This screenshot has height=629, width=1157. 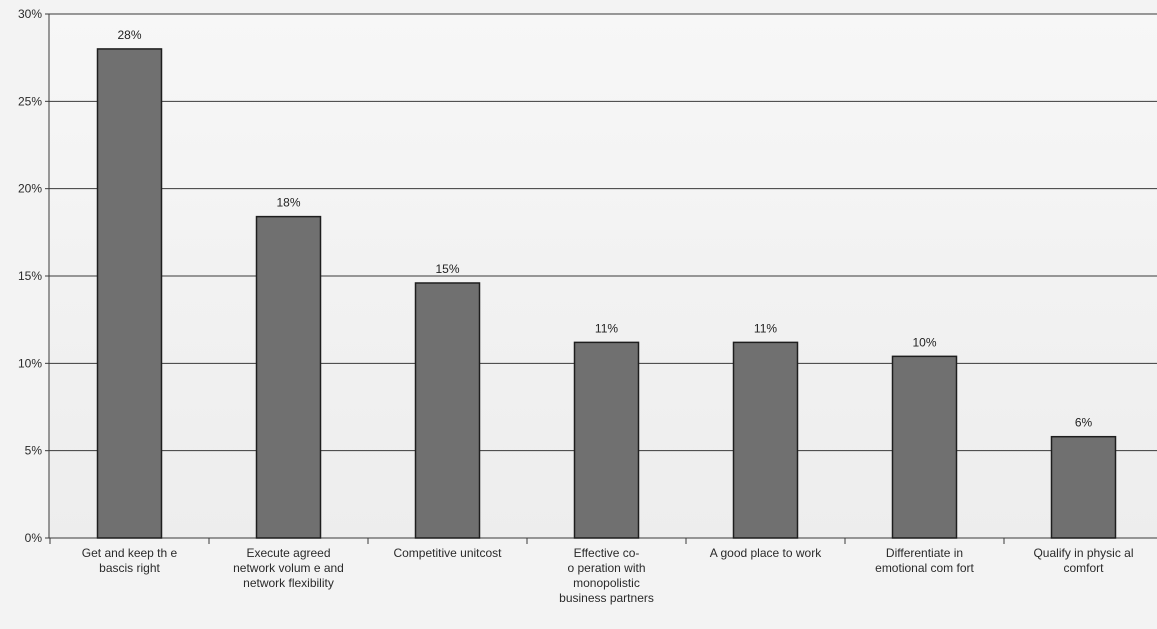 I want to click on x-category-label-line: Differentiate in, so click(x=924, y=553).